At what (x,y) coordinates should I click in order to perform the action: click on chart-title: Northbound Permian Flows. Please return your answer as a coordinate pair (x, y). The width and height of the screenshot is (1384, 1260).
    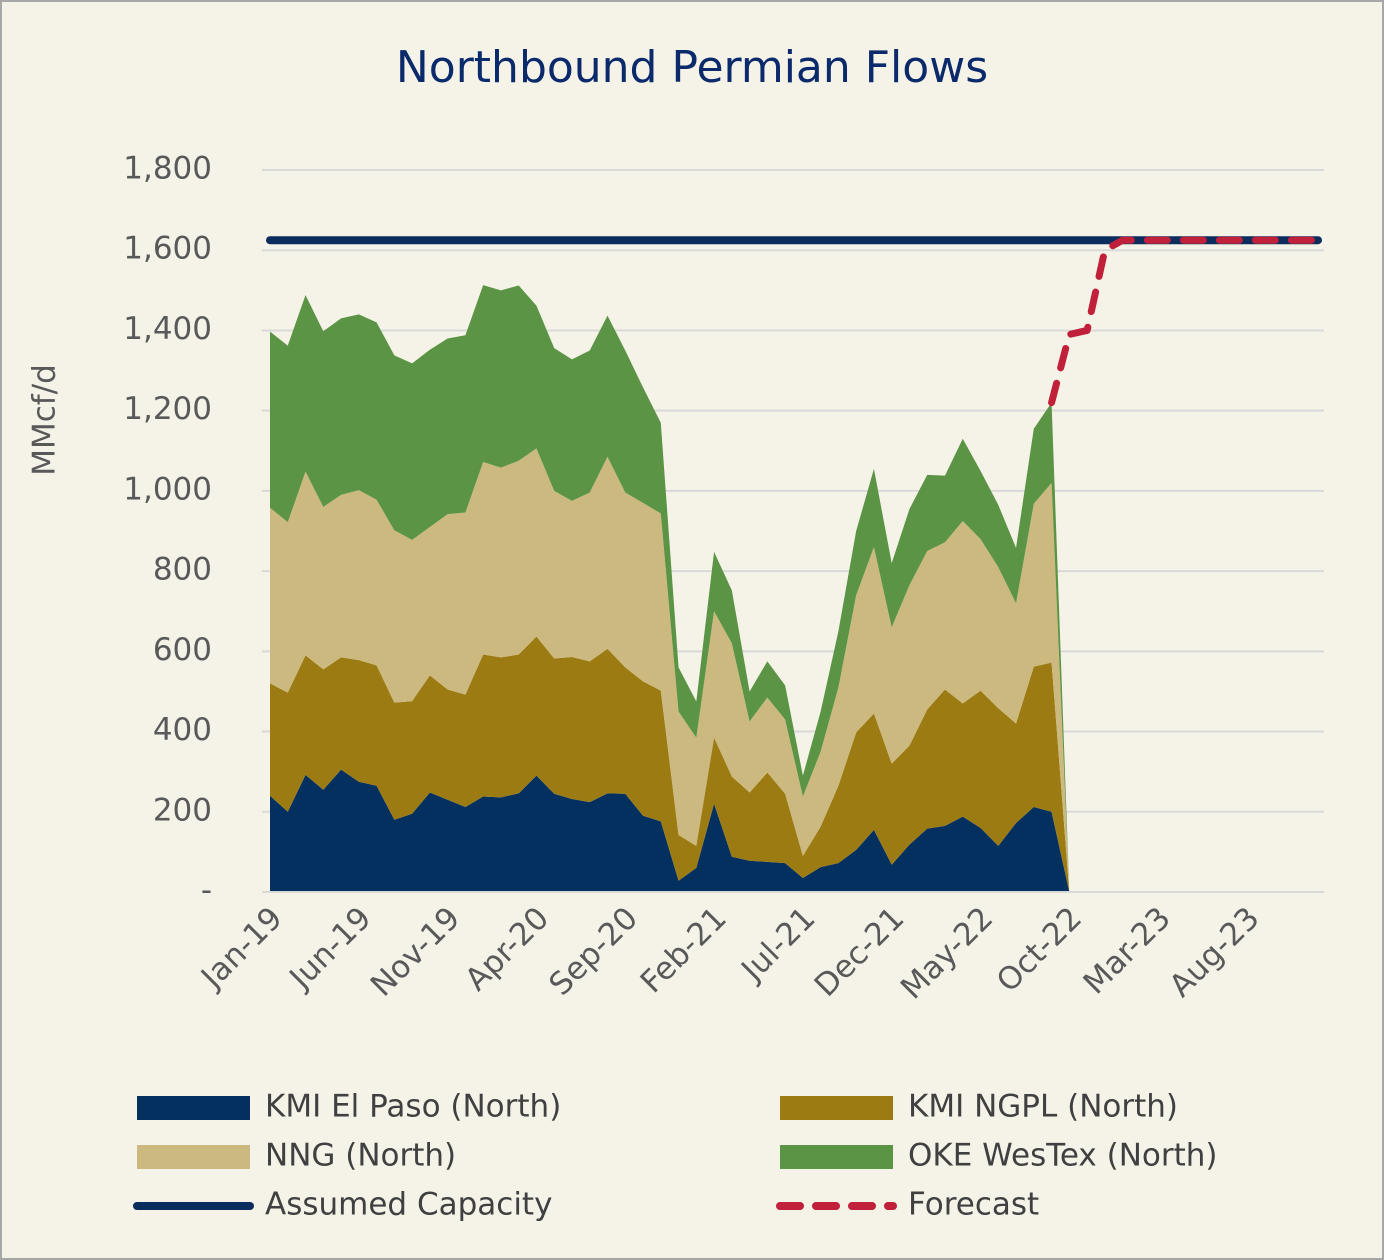
    Looking at the image, I should click on (692, 67).